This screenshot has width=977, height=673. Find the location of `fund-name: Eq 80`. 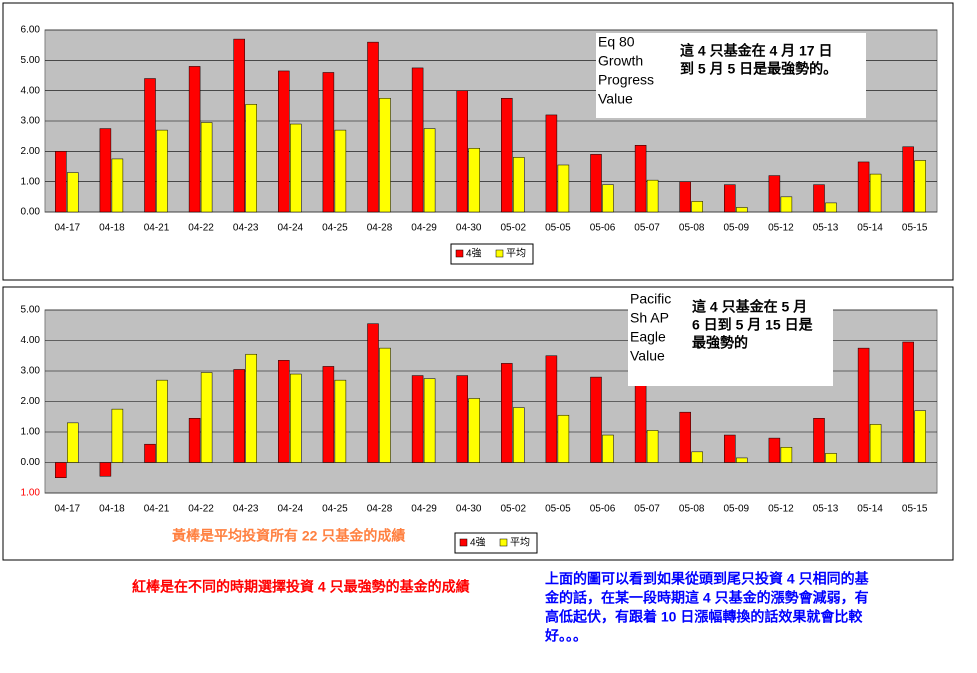

fund-name: Eq 80 is located at coordinates (616, 42).